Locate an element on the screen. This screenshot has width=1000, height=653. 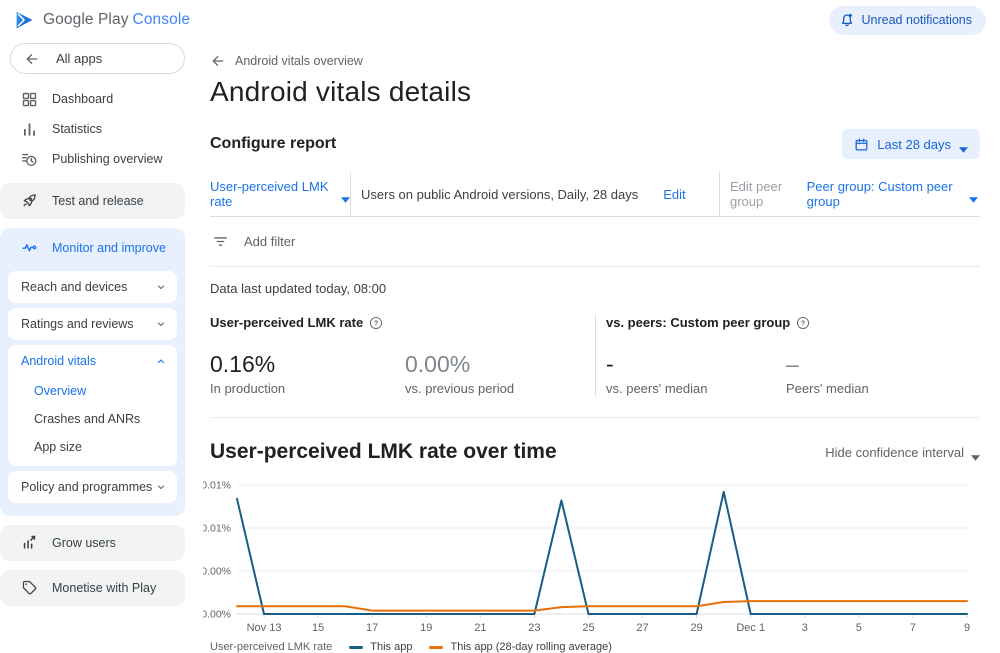
bar-chart-icon is located at coordinates (30, 129).